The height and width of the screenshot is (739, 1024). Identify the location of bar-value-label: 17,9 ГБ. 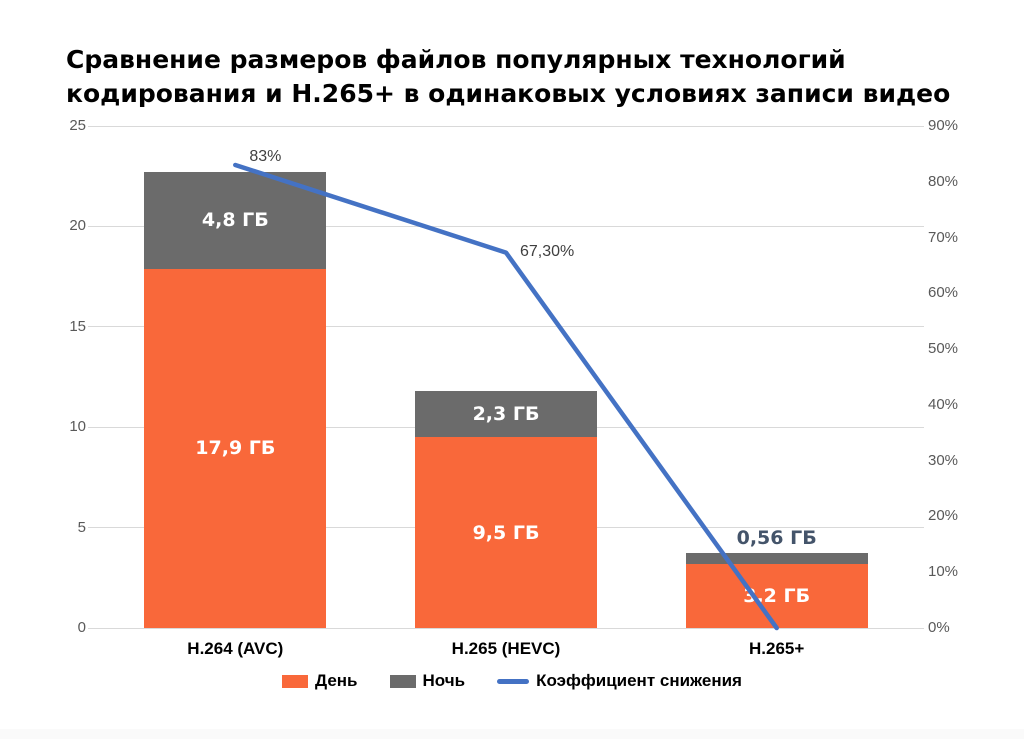
(235, 448).